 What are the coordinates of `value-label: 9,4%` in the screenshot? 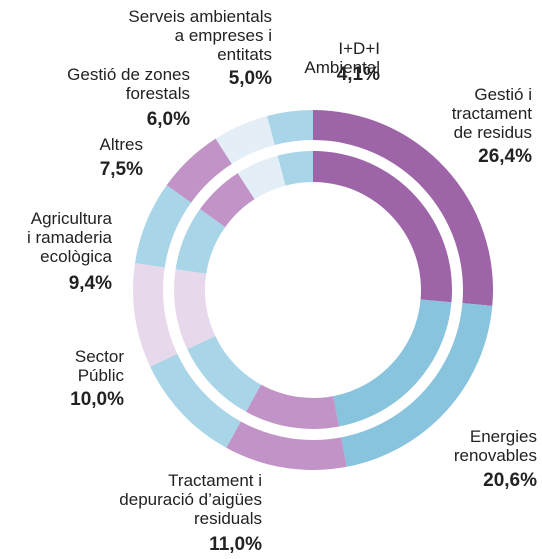 It's located at (90, 283).